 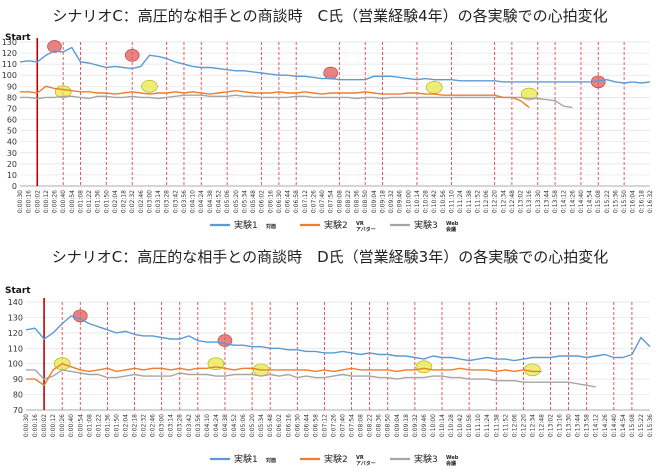 What do you see at coordinates (12, 142) in the screenshot?
I see `y-tick-label: 40` at bounding box center [12, 142].